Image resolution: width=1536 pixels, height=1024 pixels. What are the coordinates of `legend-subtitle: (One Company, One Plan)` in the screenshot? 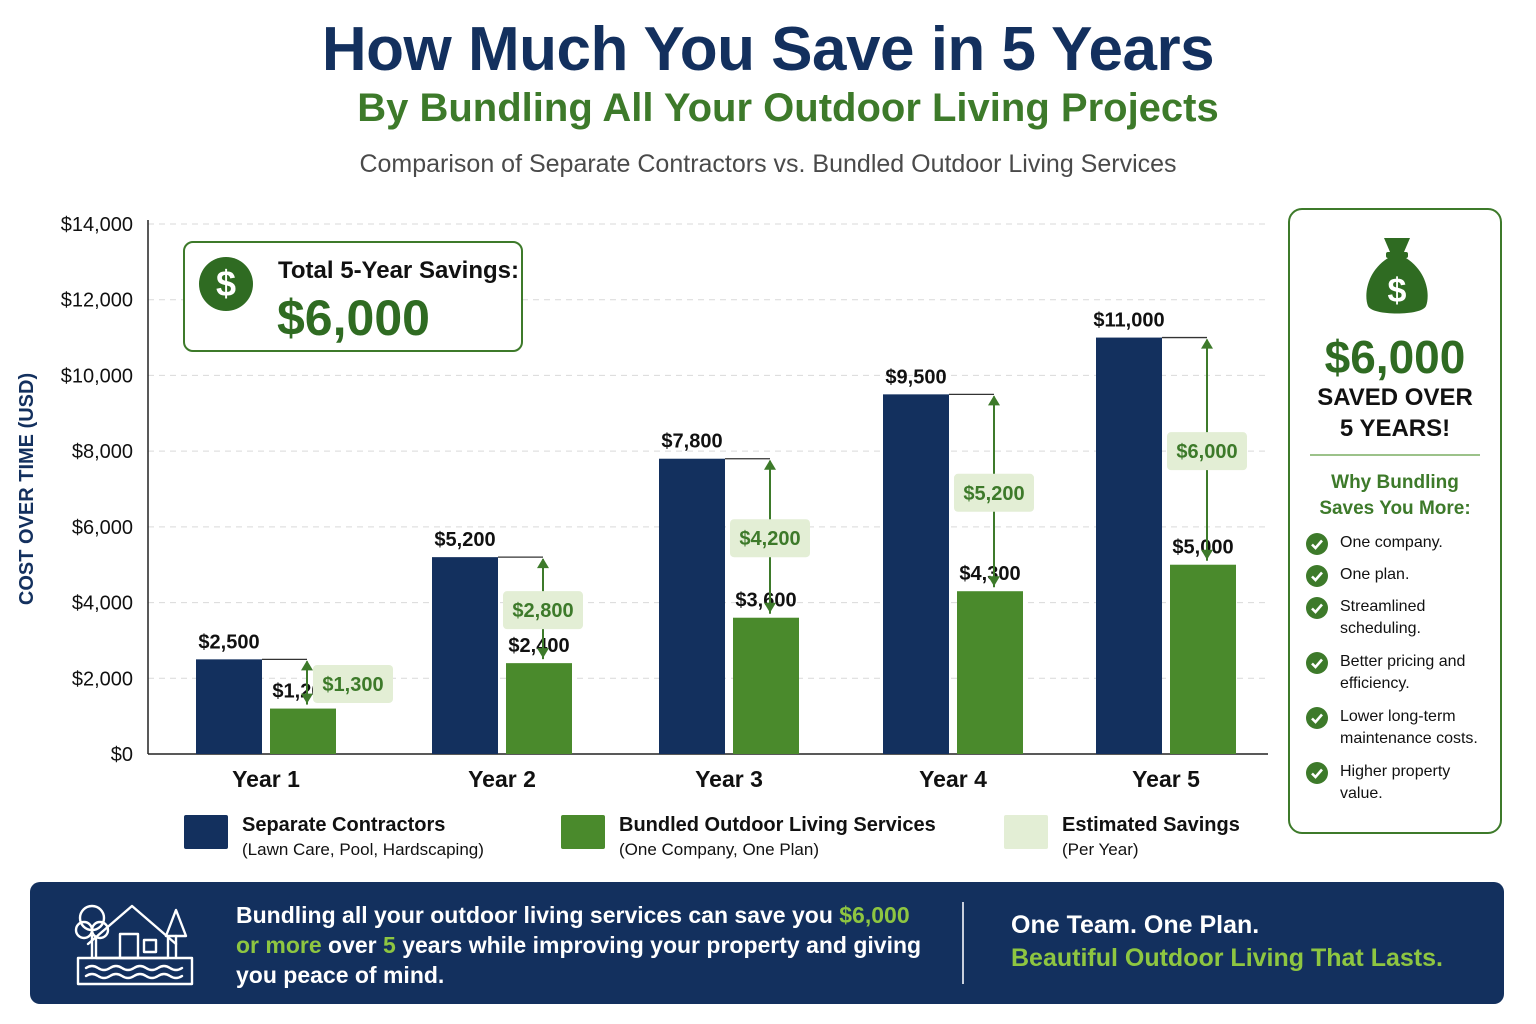 It's located at (719, 849).